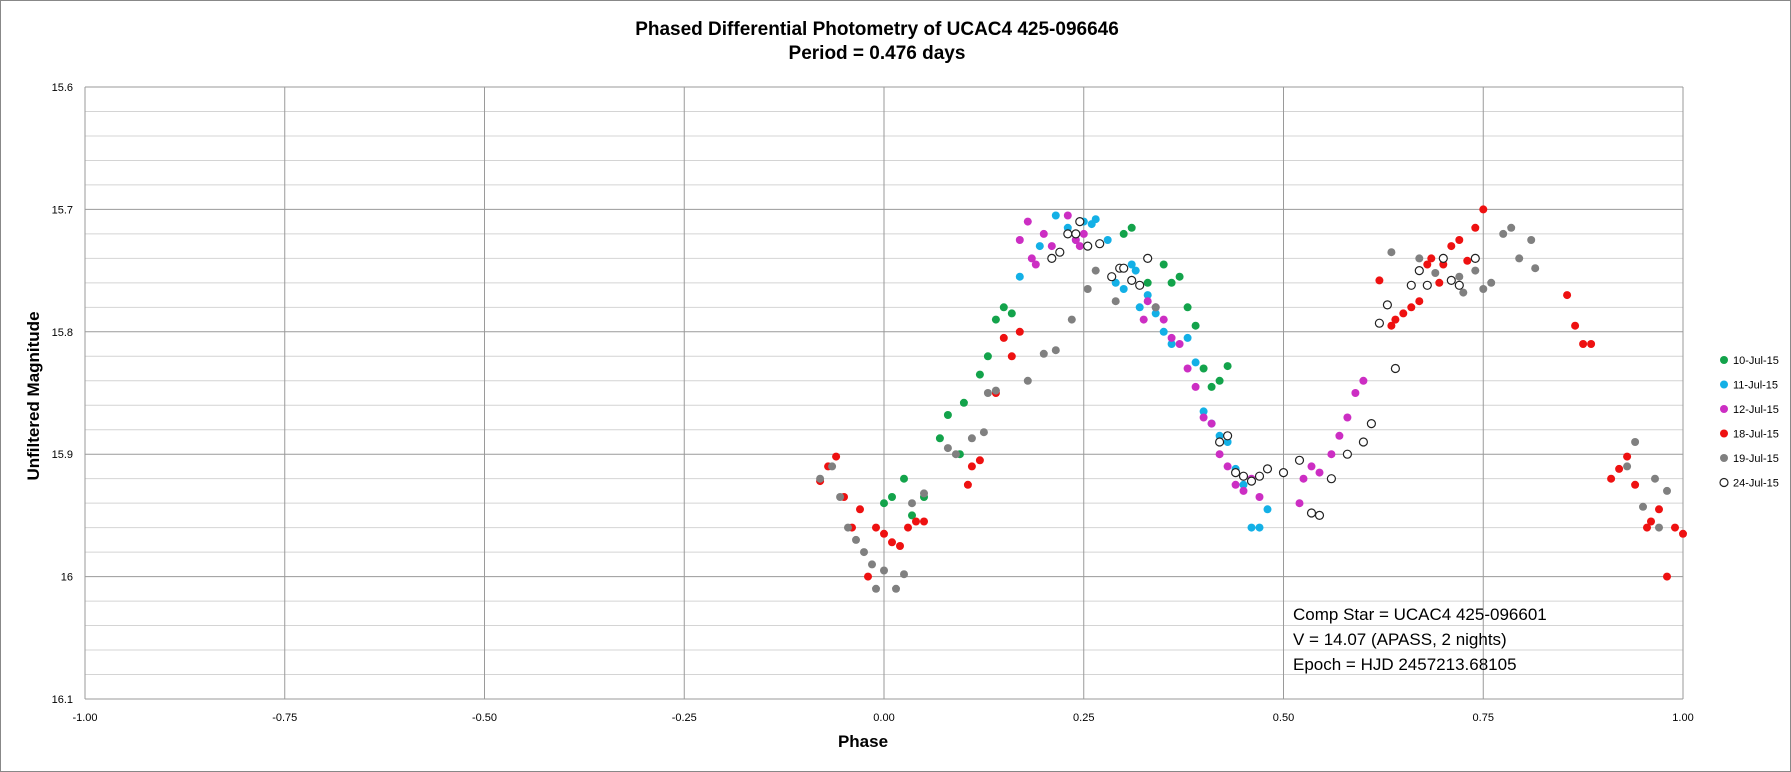  What do you see at coordinates (883, 718) in the screenshot?
I see `x-tick-label: 0.00` at bounding box center [883, 718].